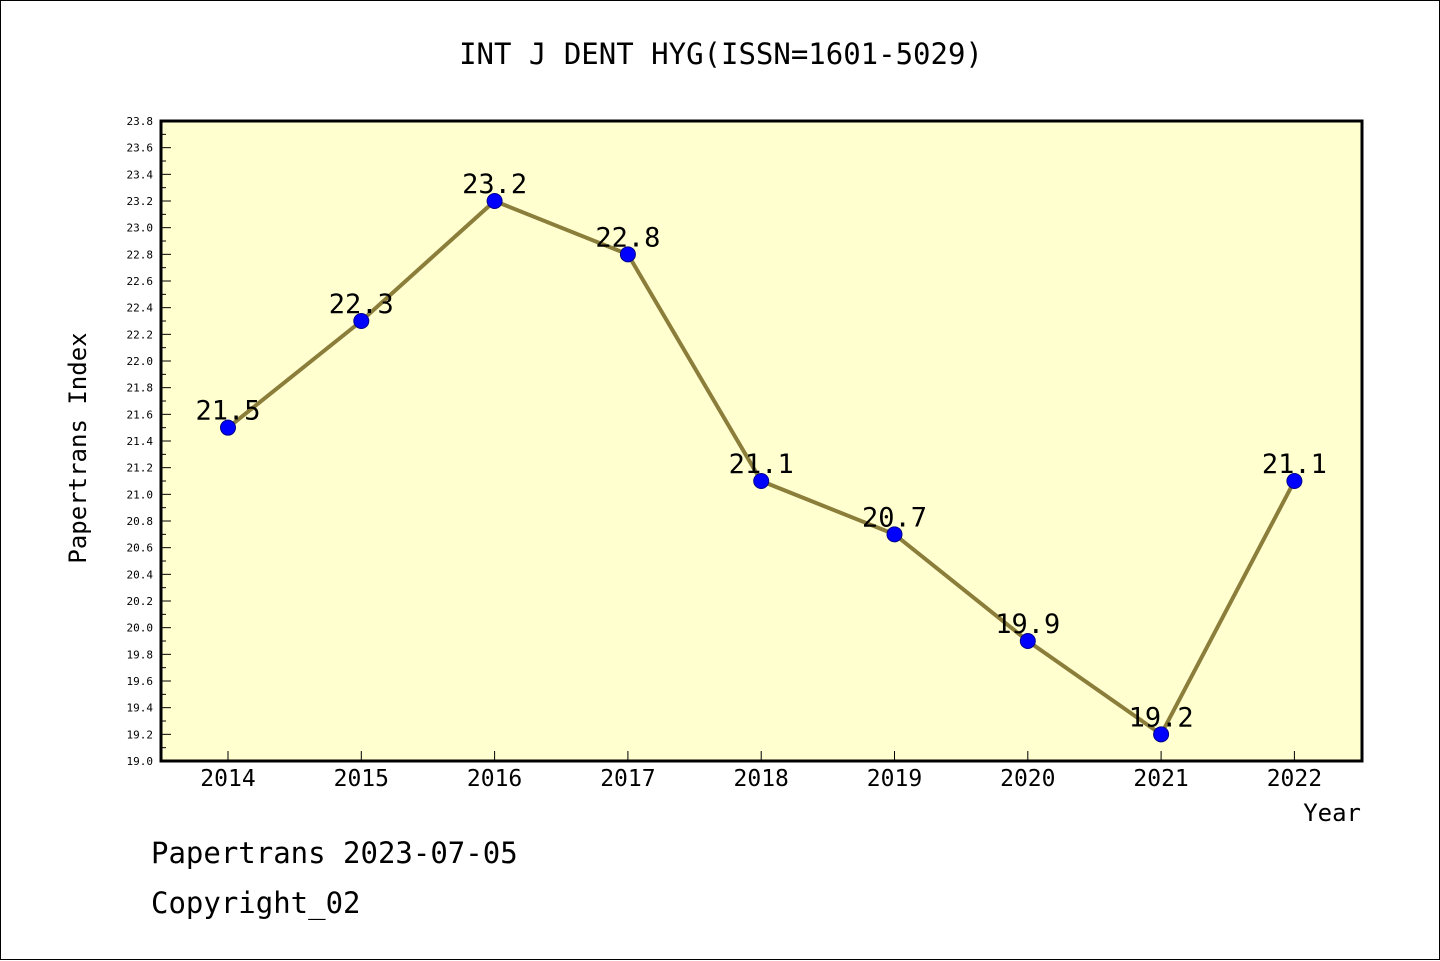 Image resolution: width=1440 pixels, height=961 pixels. I want to click on x-axis-ticks: 2014 2015 2016 2017 2018 2019 2020 2021 2022, so click(761, 771).